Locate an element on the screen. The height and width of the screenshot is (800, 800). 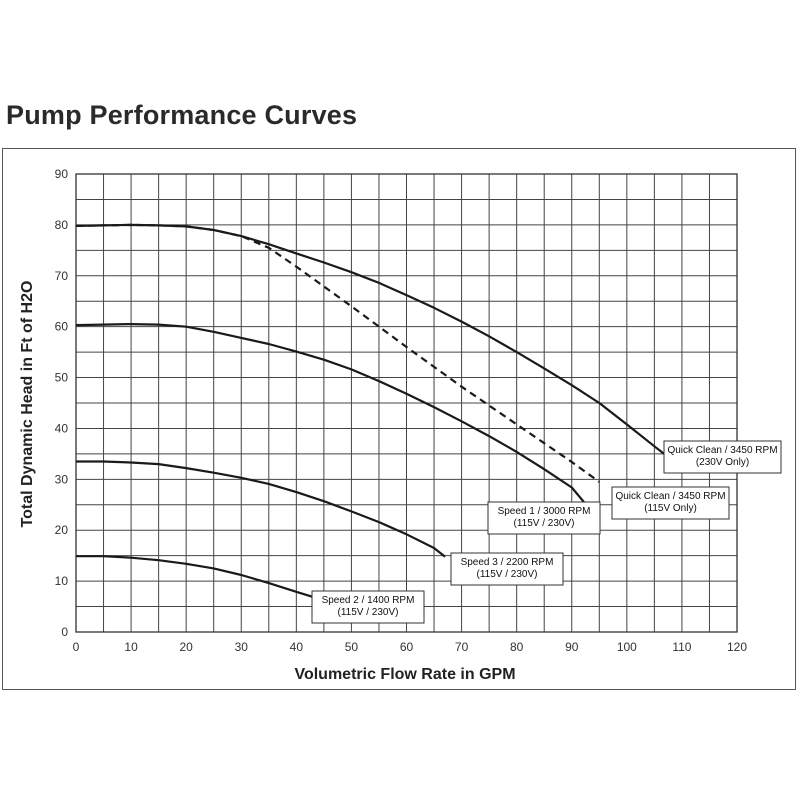
series-label-box-1: Quick Clean / 3450 RPM(230V Only) is located at coordinates (722, 457).